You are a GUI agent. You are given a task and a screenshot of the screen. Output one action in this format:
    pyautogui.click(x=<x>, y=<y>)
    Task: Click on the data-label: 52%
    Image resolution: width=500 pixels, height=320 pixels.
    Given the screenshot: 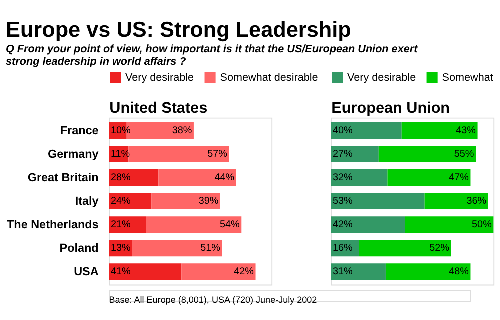 What is the action you would take?
    pyautogui.click(x=440, y=248)
    